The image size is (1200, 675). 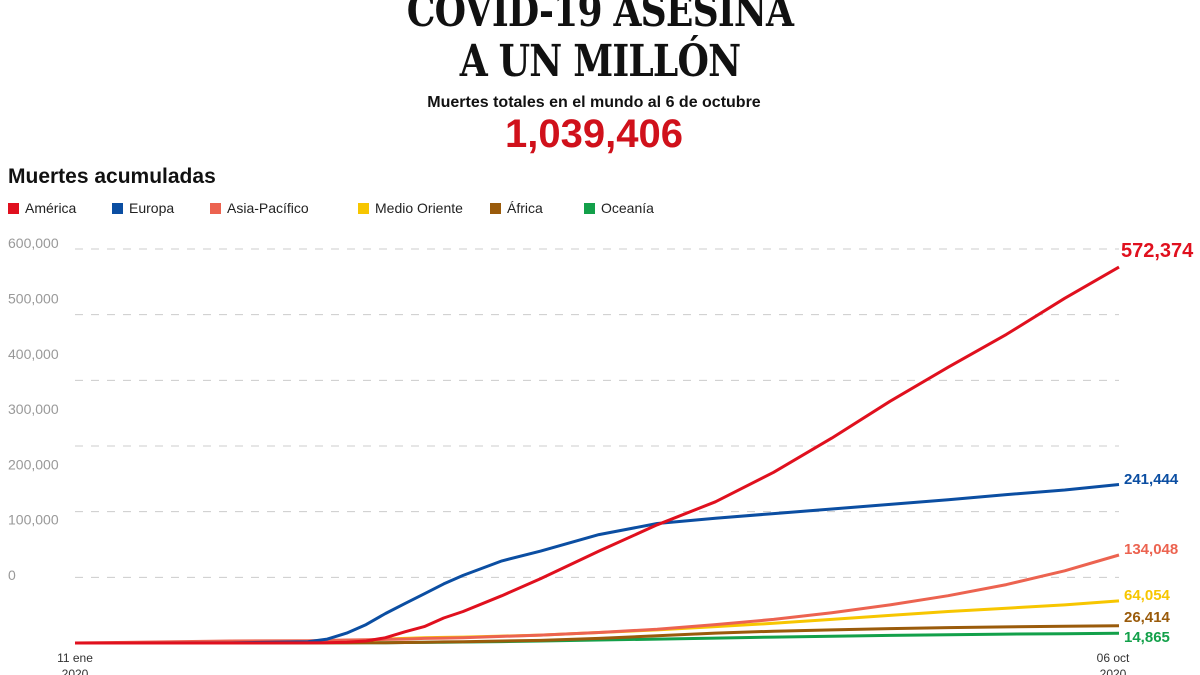 What do you see at coordinates (51, 208) in the screenshot?
I see `legend-label: América` at bounding box center [51, 208].